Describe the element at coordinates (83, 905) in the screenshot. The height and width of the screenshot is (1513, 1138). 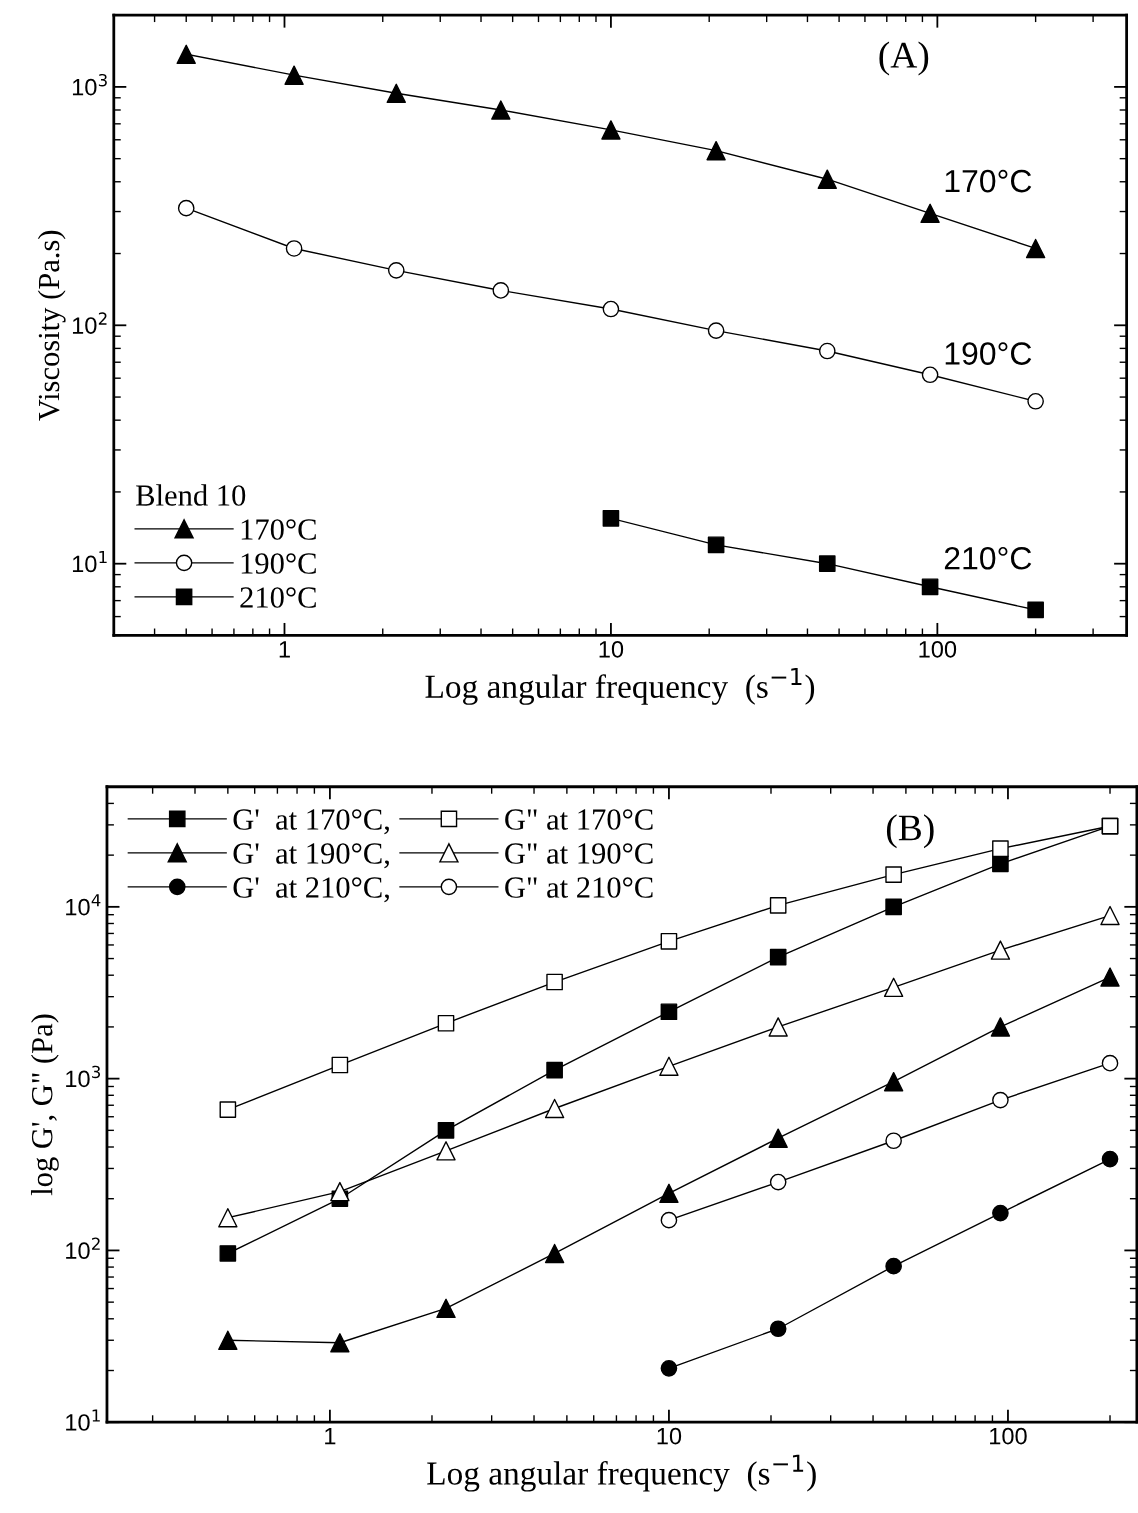
I see `y-tick-label: 10$^{4}$` at that location.